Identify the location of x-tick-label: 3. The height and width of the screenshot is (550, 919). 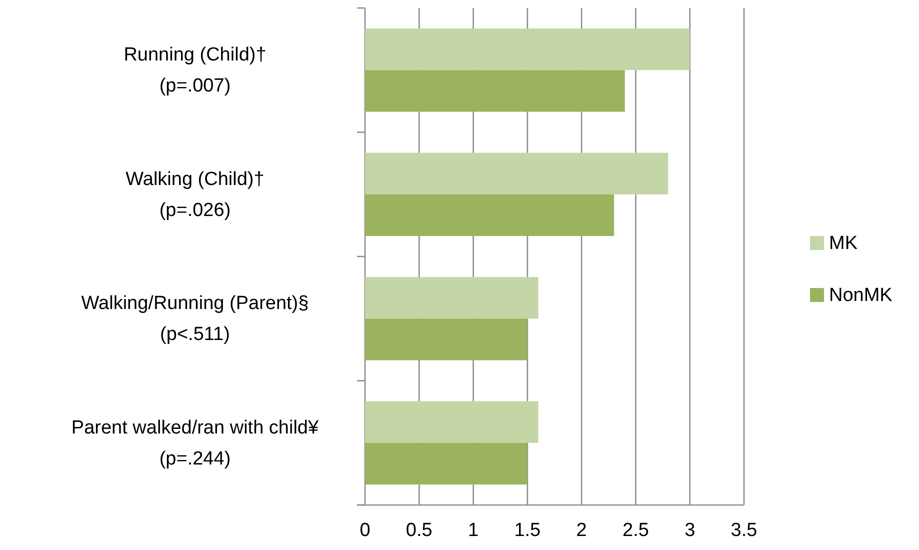
(690, 530).